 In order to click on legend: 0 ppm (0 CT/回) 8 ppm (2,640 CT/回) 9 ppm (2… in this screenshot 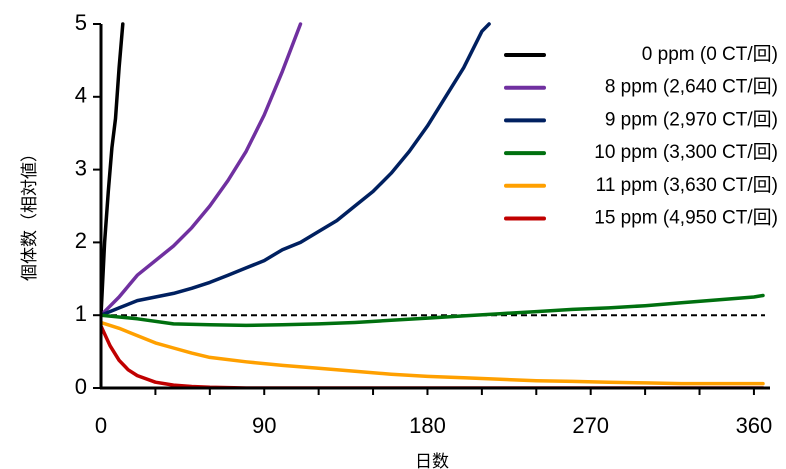, I will do `click(641, 136)`.